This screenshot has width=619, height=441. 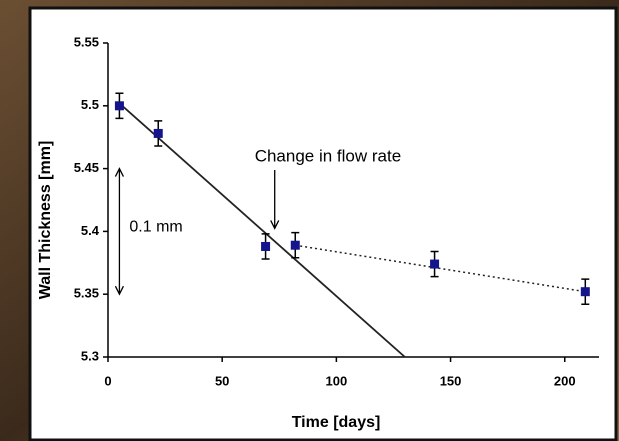 What do you see at coordinates (119, 231) in the screenshot?
I see `scale-arrow` at bounding box center [119, 231].